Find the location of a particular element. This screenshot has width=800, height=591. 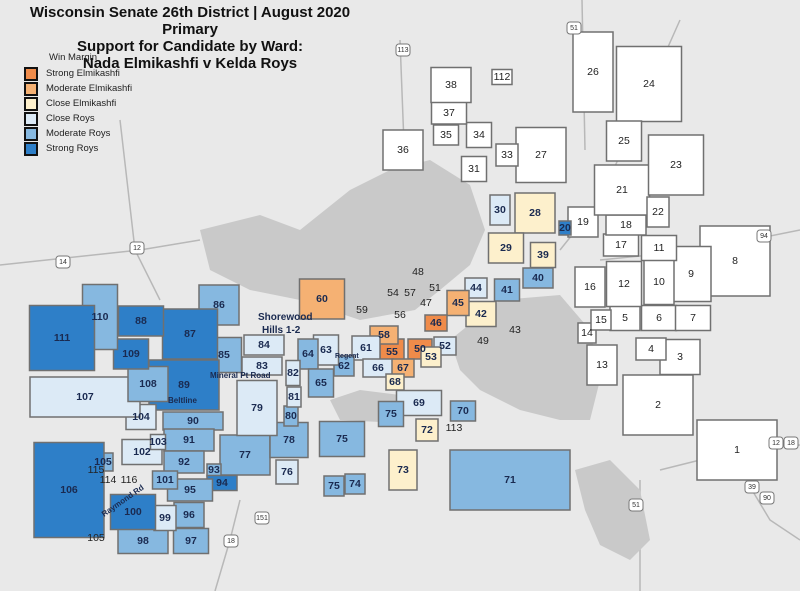

highway-18-label: 18 is located at coordinates (231, 541).